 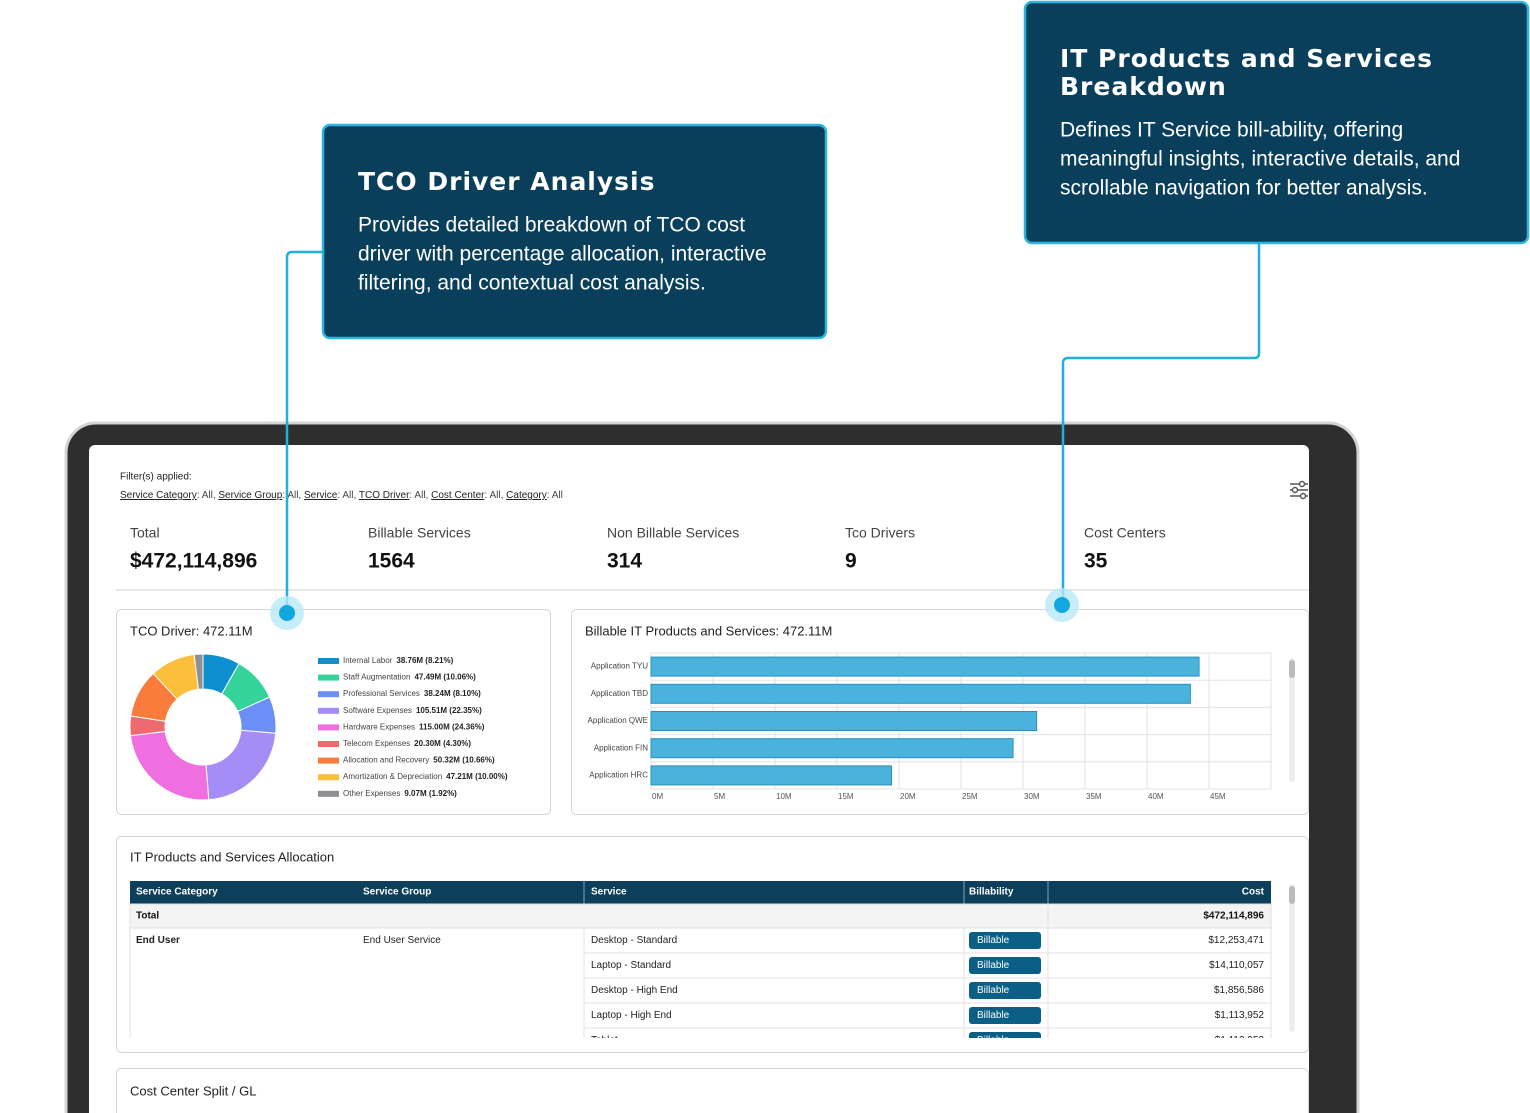 What do you see at coordinates (1233, 916) in the screenshot?
I see `total-value: $472,114,896` at bounding box center [1233, 916].